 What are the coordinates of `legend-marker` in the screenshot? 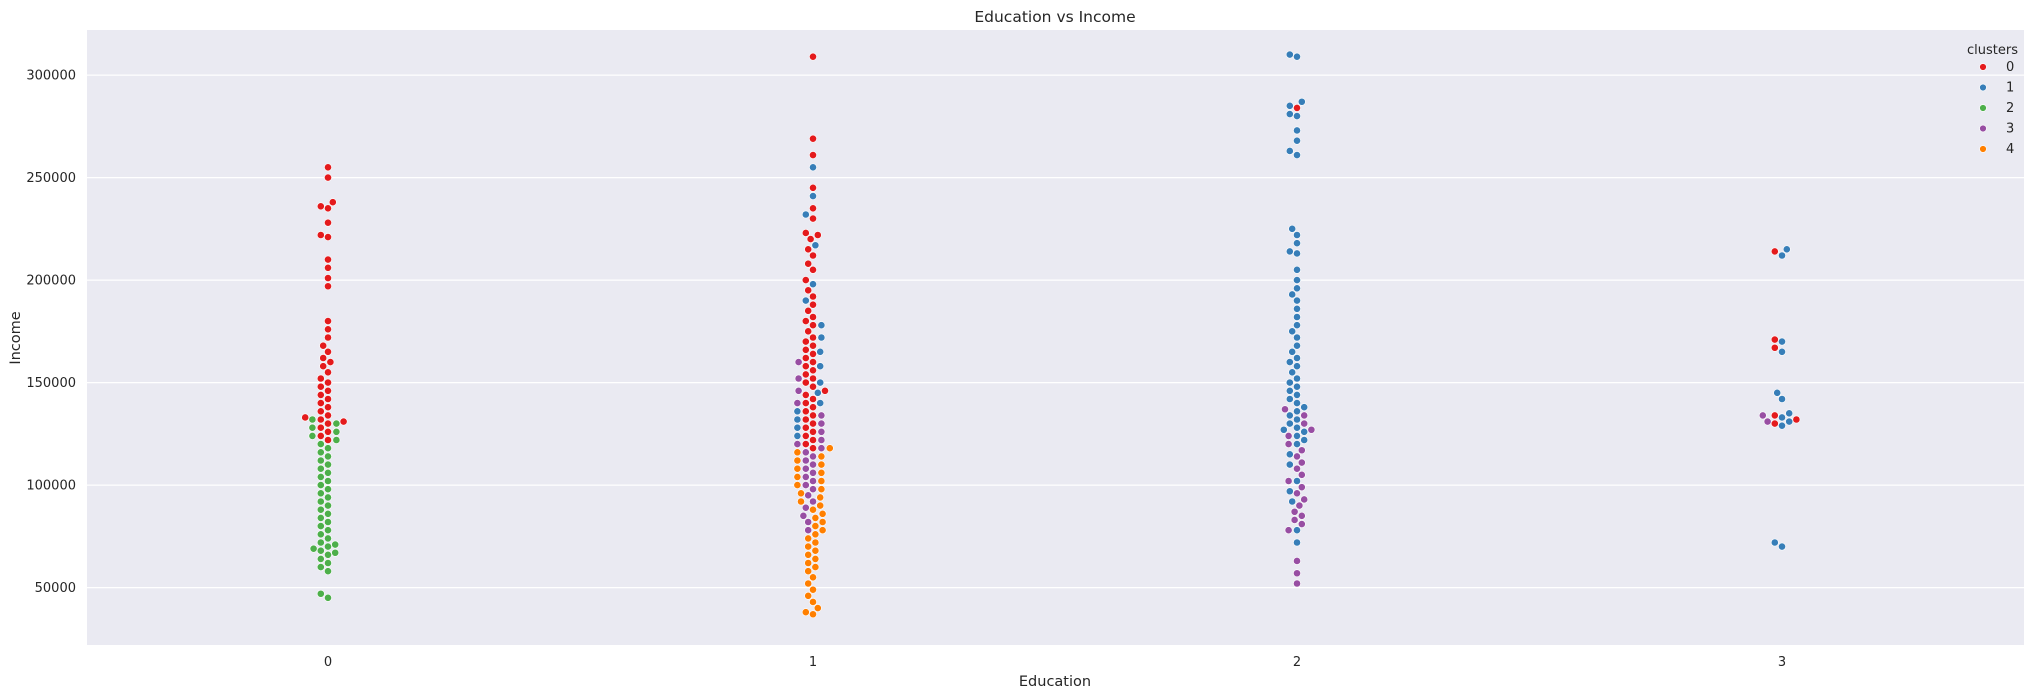 It's located at (1983, 87).